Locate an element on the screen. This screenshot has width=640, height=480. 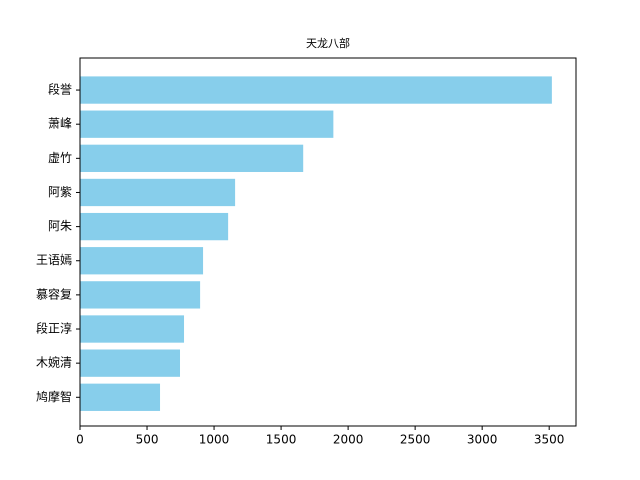
x-tick-label: 0 is located at coordinates (80, 440).